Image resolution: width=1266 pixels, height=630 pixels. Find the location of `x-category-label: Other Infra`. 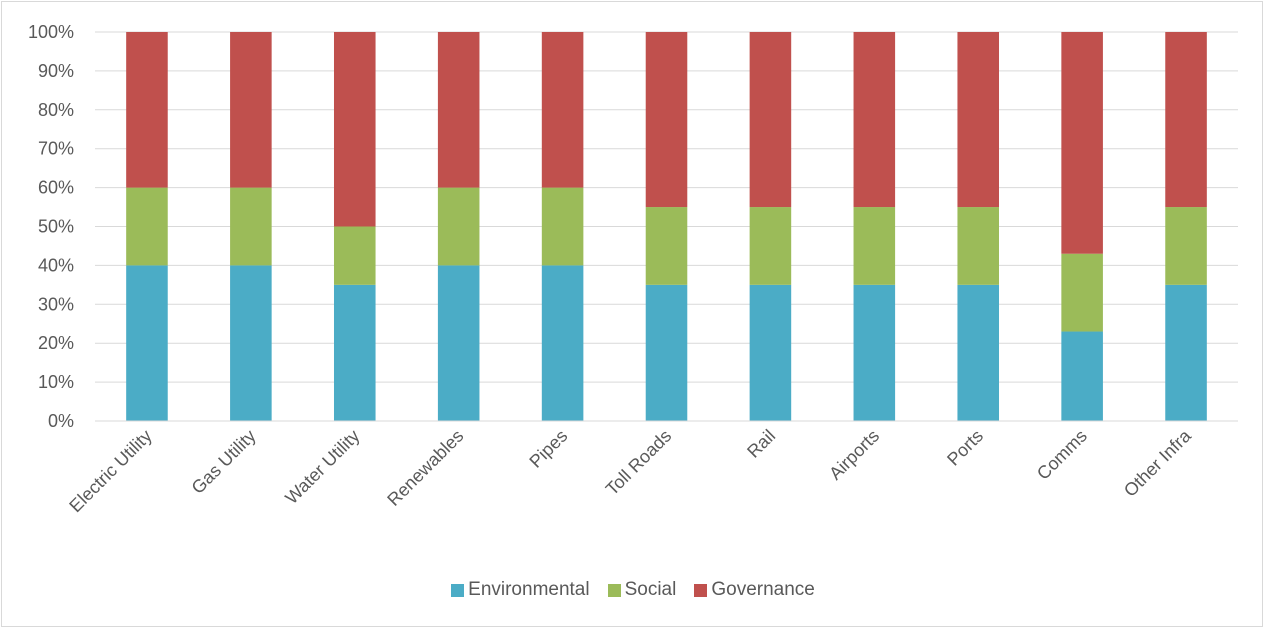

x-category-label: Other Infra is located at coordinates (1158, 463).